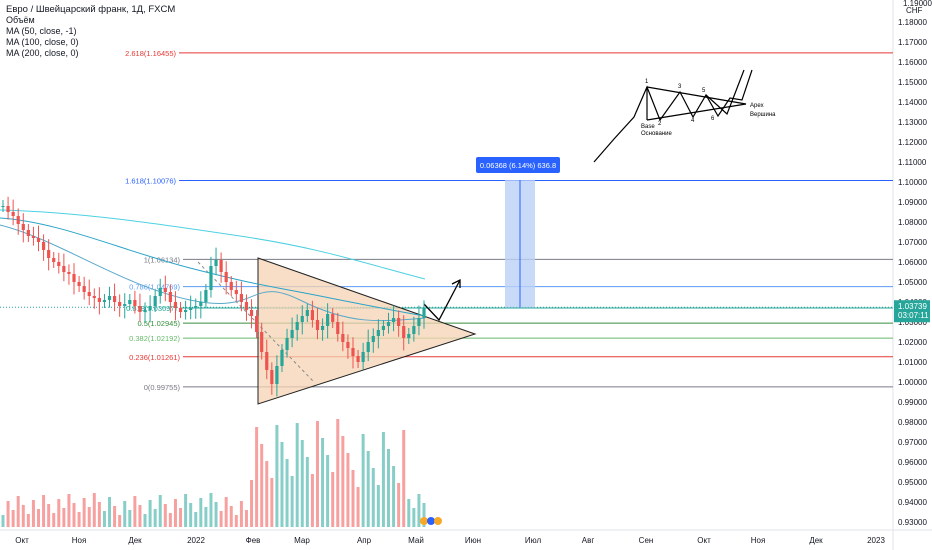  Describe the element at coordinates (713, 119) in the screenshot. I see `pattern-point-label: 6` at that location.